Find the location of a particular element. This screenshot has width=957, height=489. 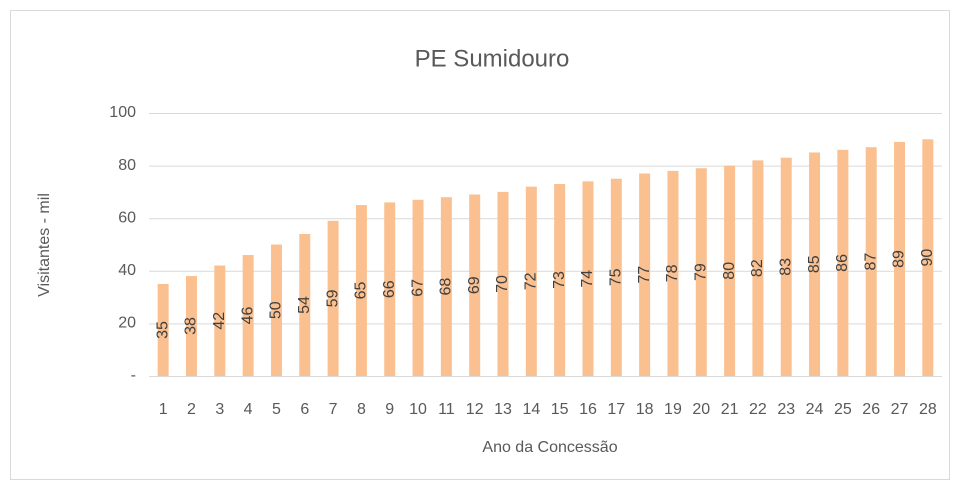

data-label: 90 is located at coordinates (927, 258).